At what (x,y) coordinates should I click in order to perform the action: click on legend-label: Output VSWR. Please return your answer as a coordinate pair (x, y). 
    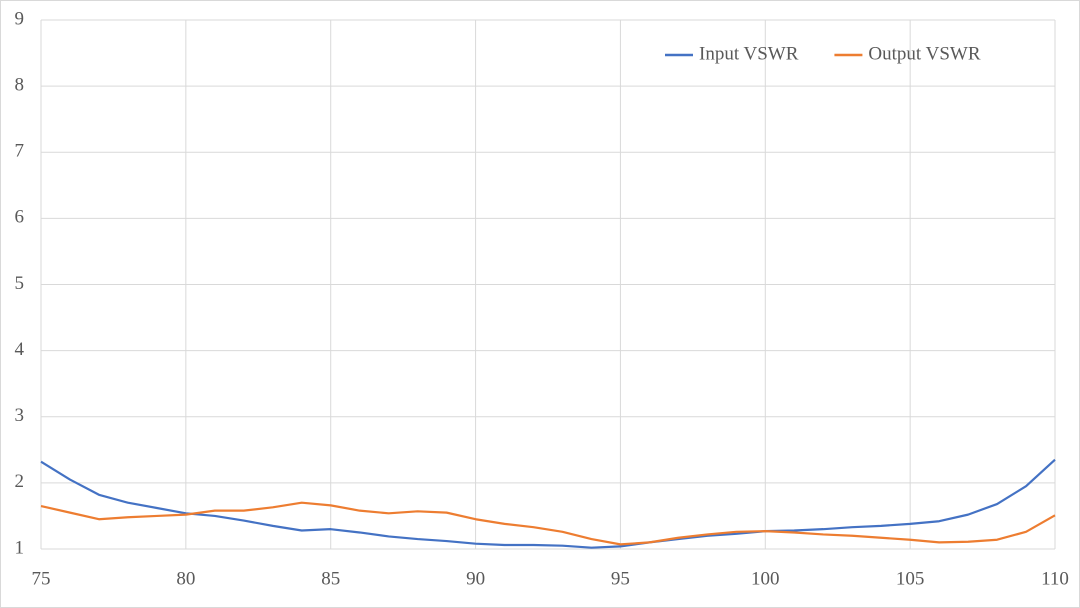
    Looking at the image, I should click on (924, 53).